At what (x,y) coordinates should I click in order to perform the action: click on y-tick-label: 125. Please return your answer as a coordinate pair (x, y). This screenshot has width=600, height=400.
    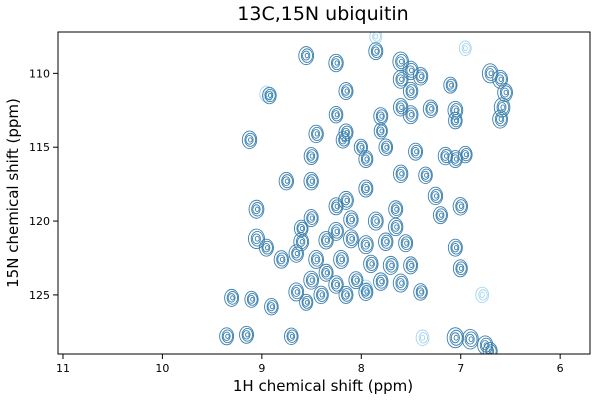
    Looking at the image, I should click on (39, 295).